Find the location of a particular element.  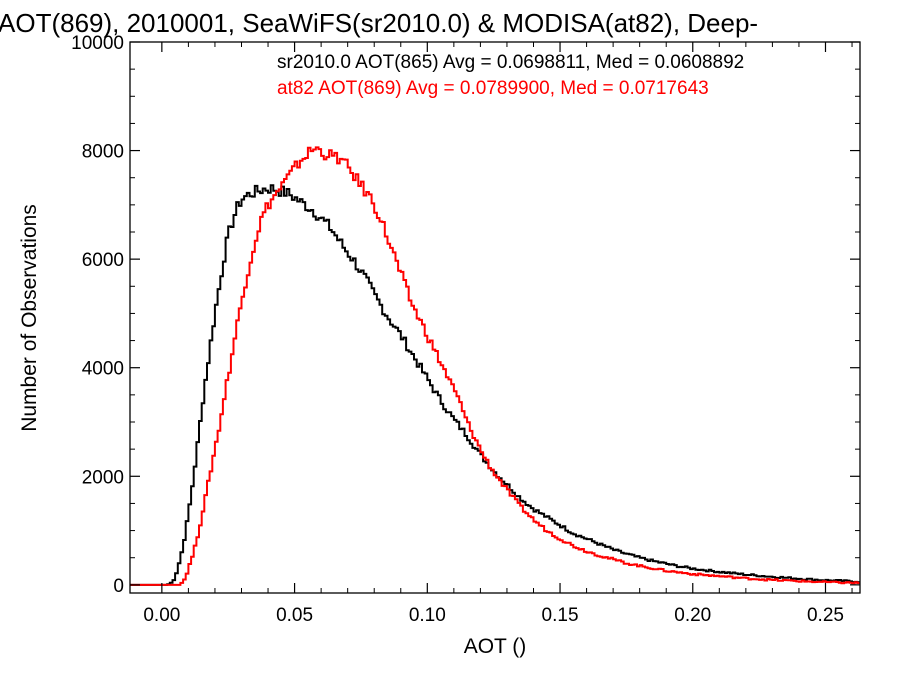

x-axis-label: AOT () is located at coordinates (495, 646).